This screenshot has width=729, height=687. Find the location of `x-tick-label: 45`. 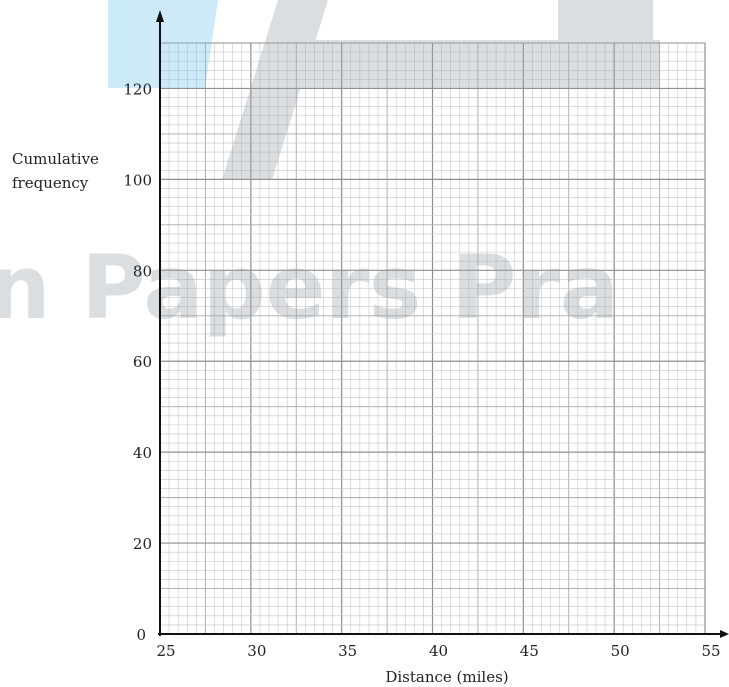

x-tick-label: 45 is located at coordinates (529, 651).